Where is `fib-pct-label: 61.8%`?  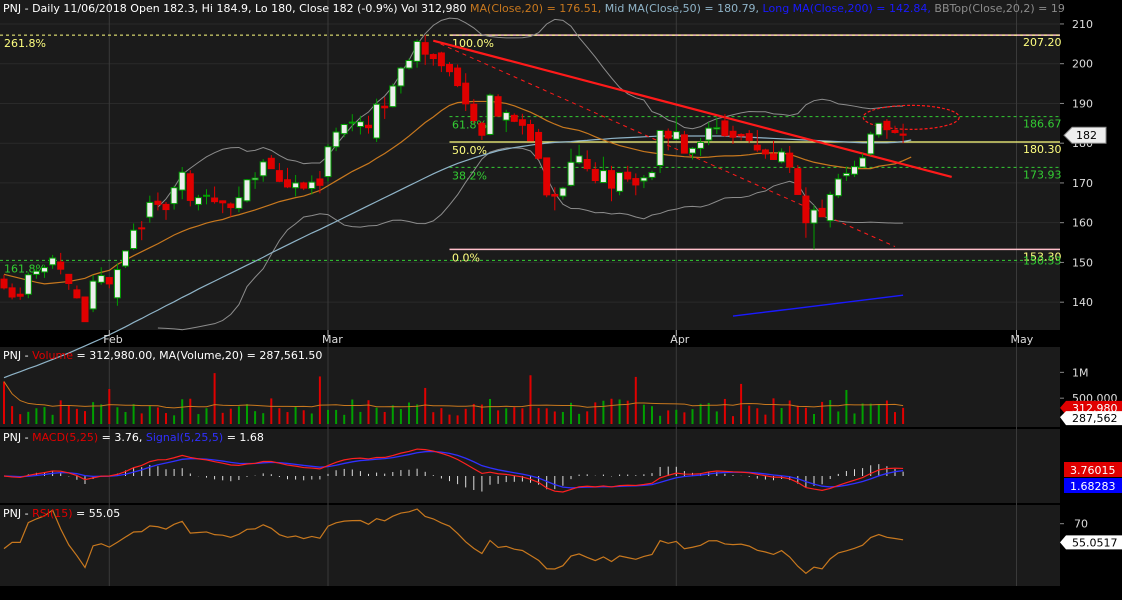 fib-pct-label: 61.8% is located at coordinates (469, 125).